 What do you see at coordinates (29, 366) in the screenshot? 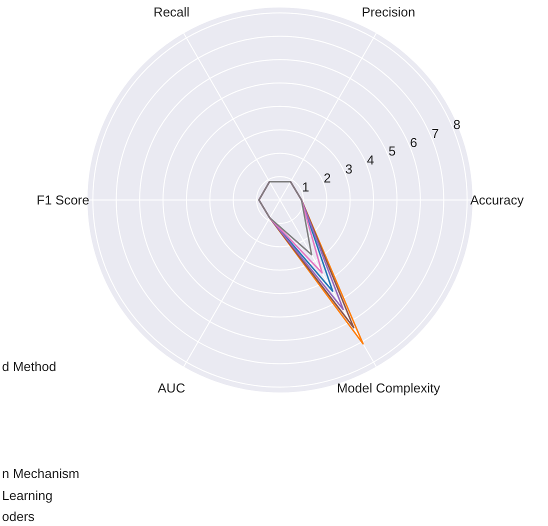
I see `text: d Method` at bounding box center [29, 366].